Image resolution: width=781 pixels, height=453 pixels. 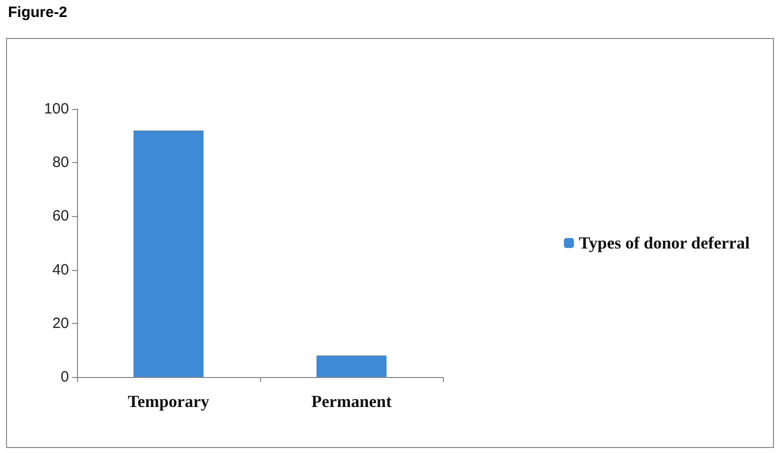 I want to click on y-tick-label: 60, so click(x=60, y=216).